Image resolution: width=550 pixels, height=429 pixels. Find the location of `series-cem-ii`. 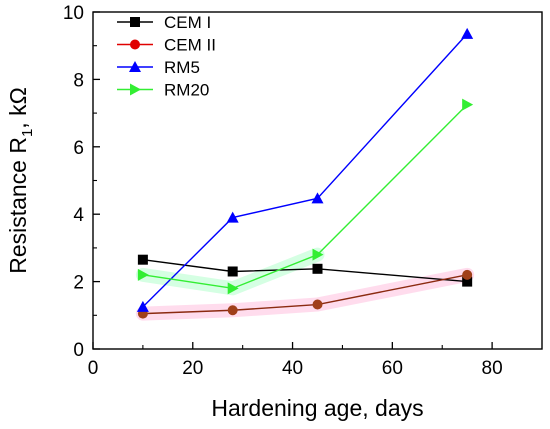

series-cem-ii is located at coordinates (305, 294).